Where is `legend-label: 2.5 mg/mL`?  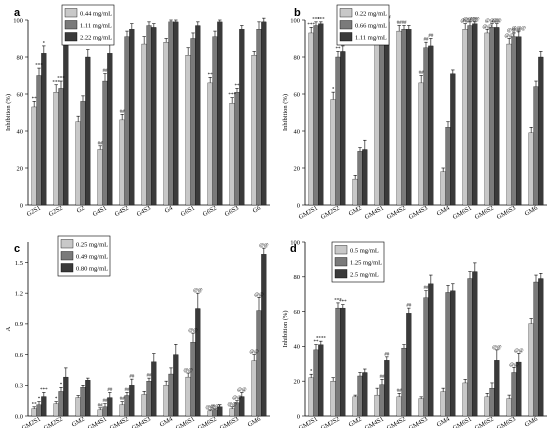 legend-label: 2.5 mg/mL is located at coordinates (364, 274).